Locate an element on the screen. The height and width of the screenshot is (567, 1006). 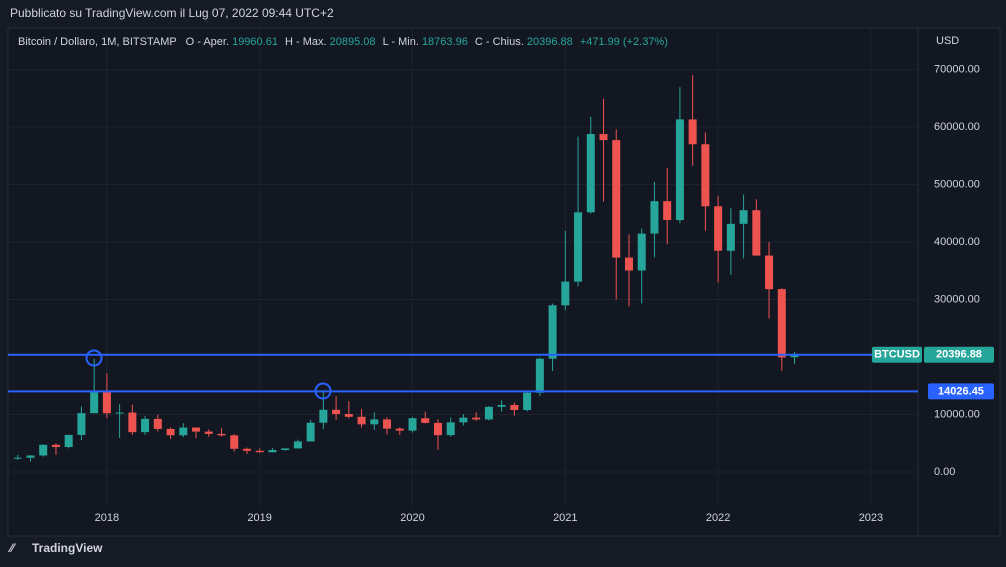
y-tick-label: 60000.00 is located at coordinates (957, 127).